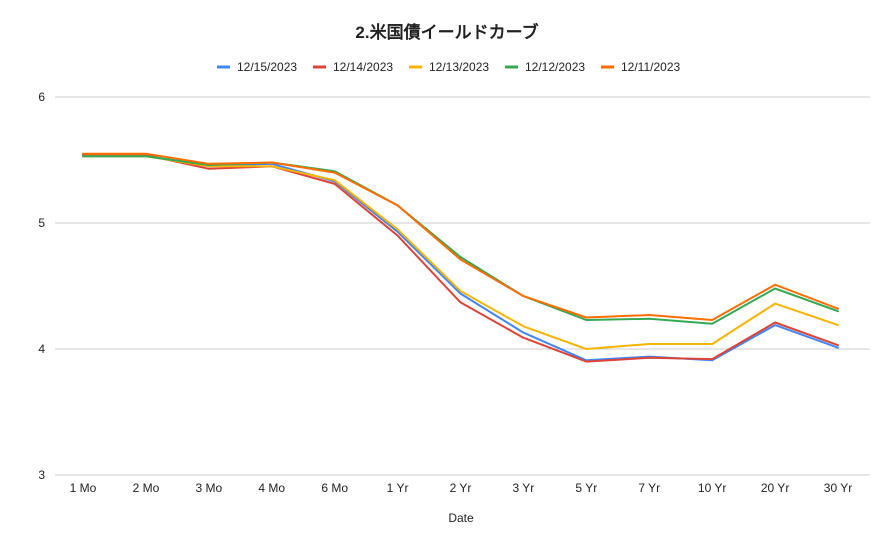 The height and width of the screenshot is (554, 894). What do you see at coordinates (524, 488) in the screenshot?
I see `x-tick-label: 3 Yr` at bounding box center [524, 488].